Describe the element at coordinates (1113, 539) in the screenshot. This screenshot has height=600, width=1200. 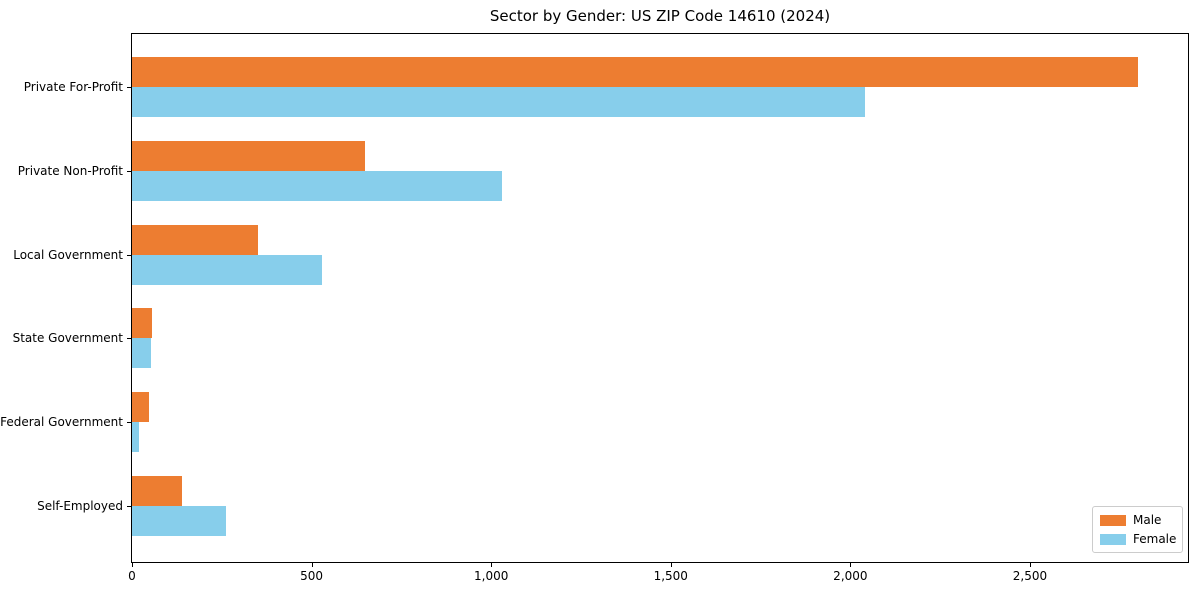
I see `legend-swatch-female` at that location.